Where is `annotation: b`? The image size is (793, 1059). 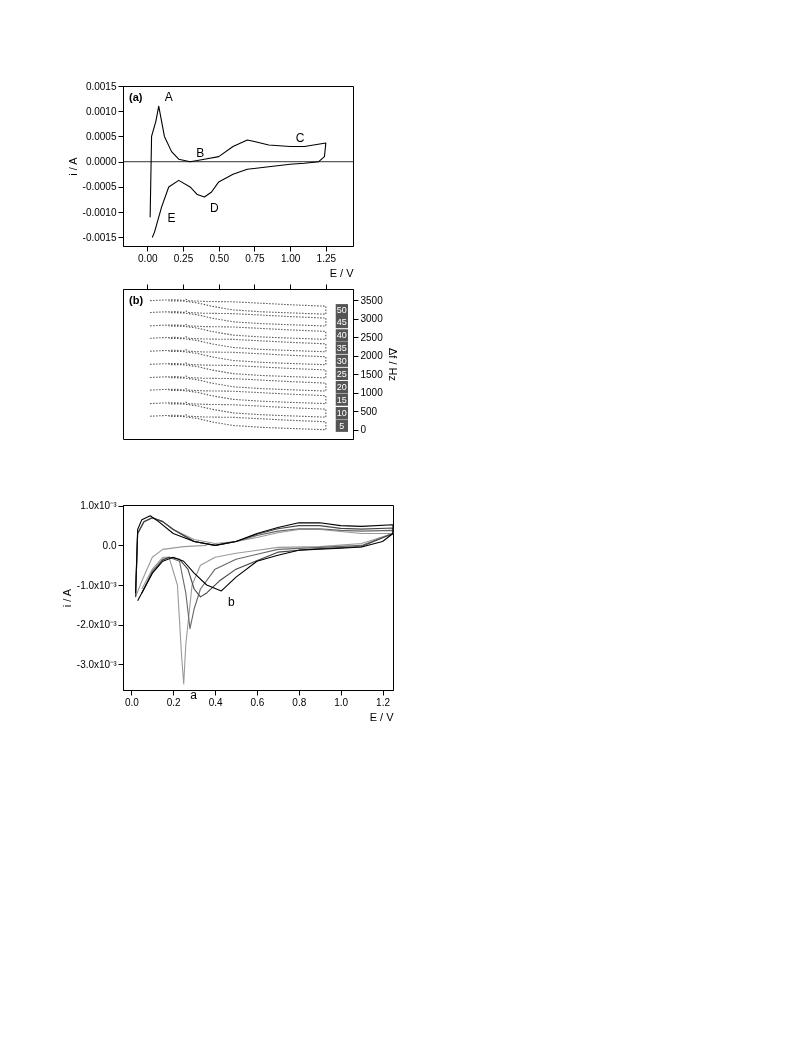
annotation: b is located at coordinates (232, 601).